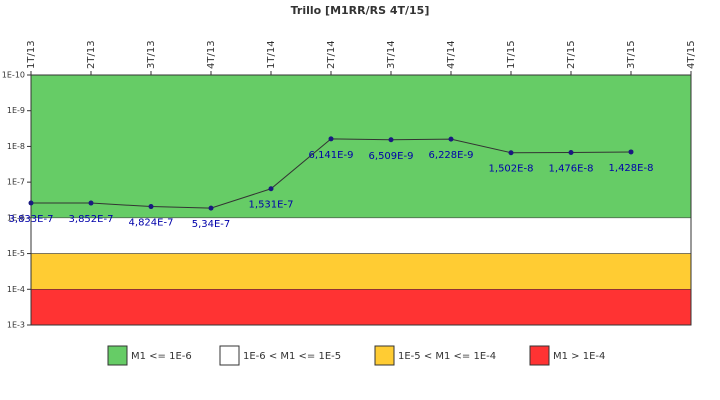  What do you see at coordinates (451, 155) in the screenshot?
I see `value-label: 6,228E-9` at bounding box center [451, 155].